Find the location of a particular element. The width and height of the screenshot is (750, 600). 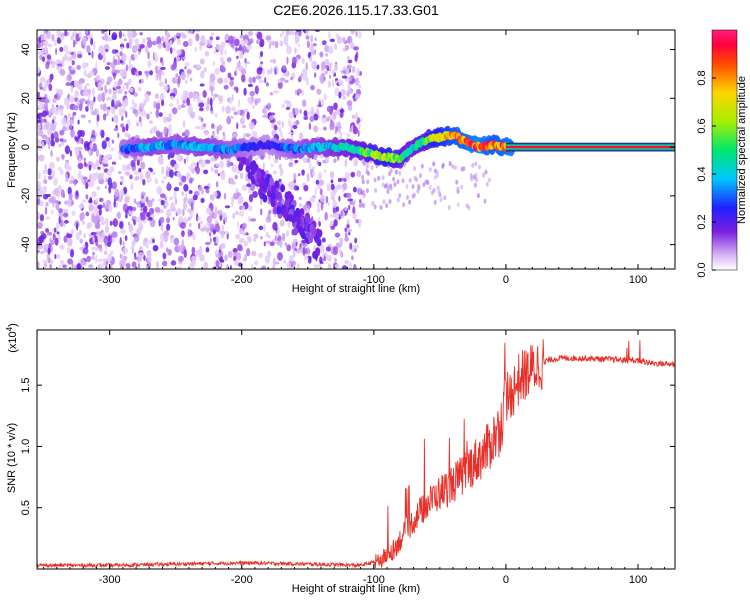

x-tick-label: -200 is located at coordinates (242, 580).